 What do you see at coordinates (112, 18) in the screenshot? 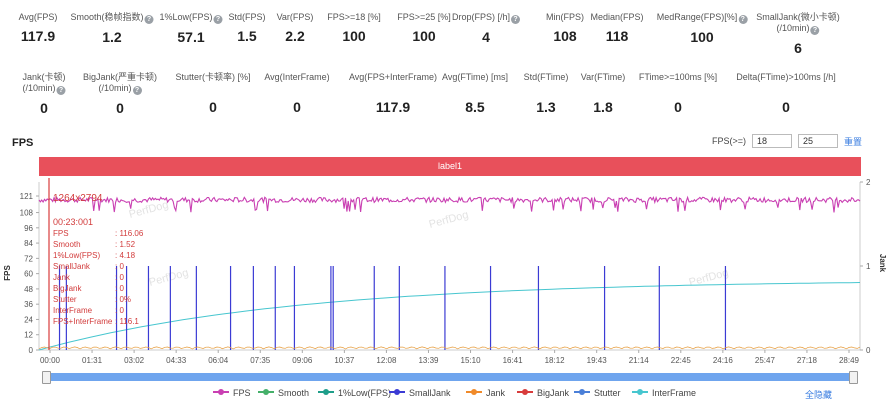
I see `stat-label: Smooth(稳帧指数)?` at bounding box center [112, 18].